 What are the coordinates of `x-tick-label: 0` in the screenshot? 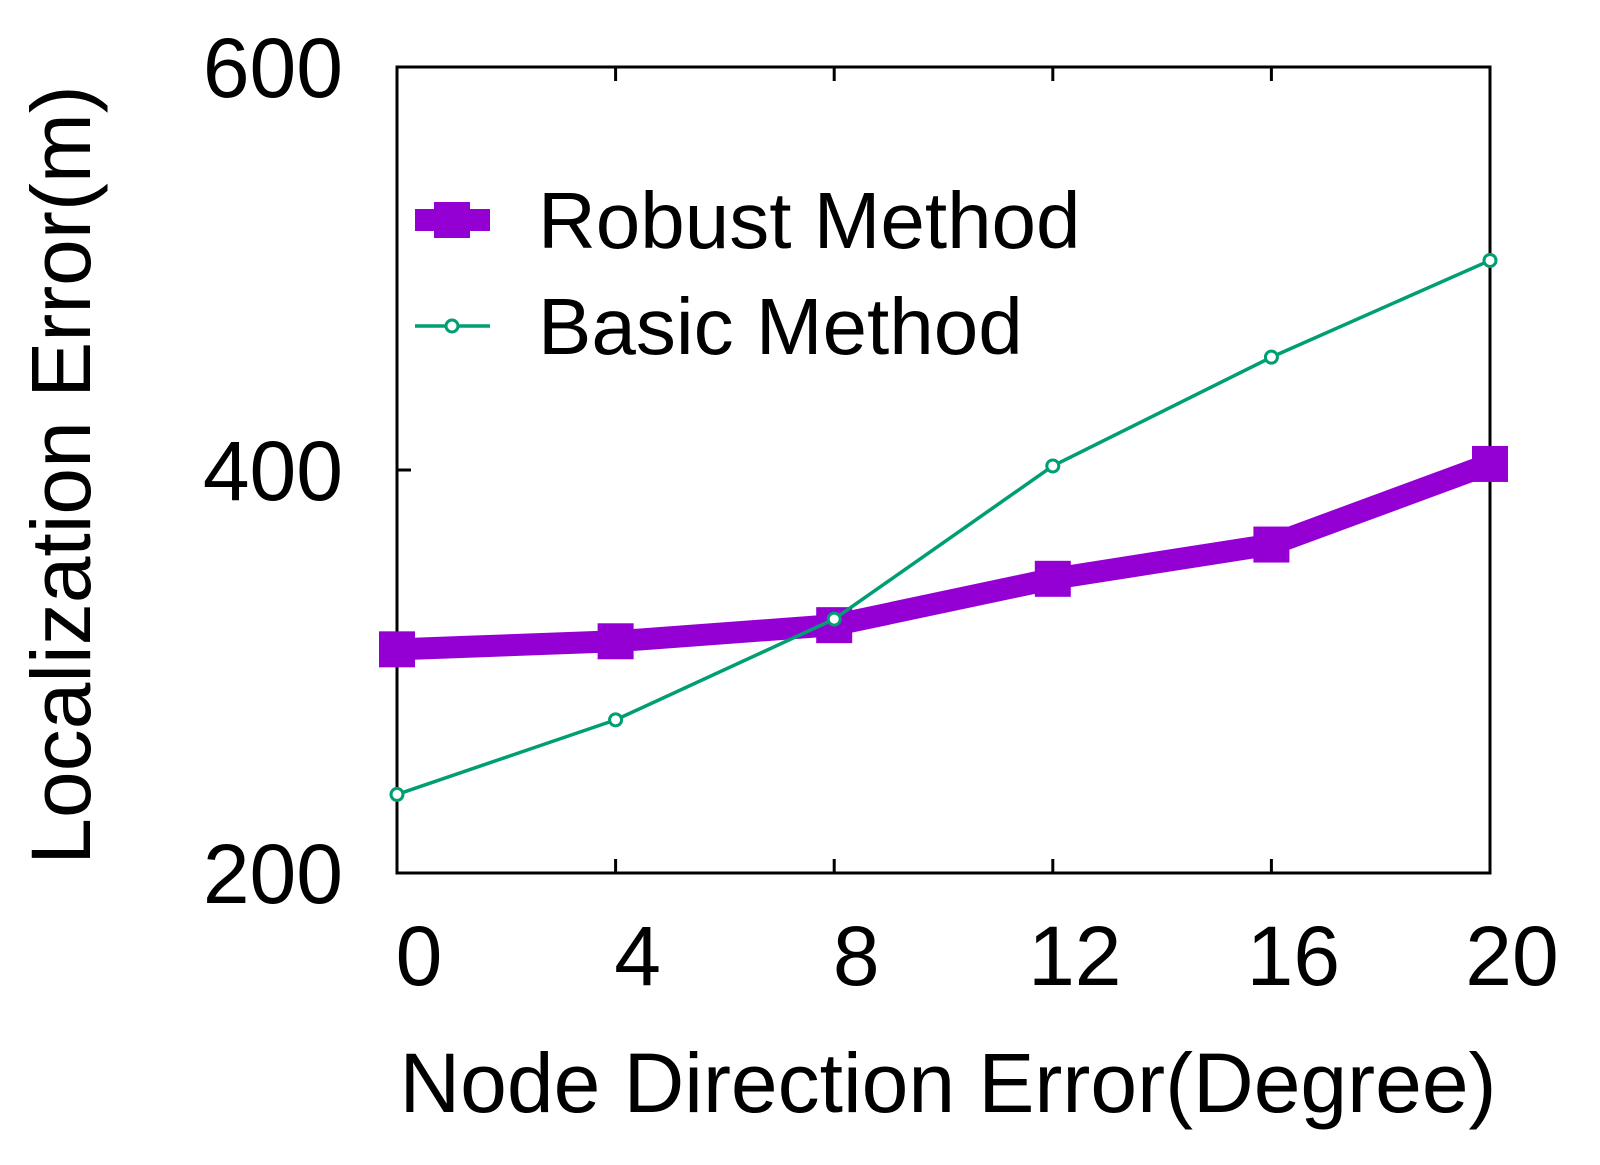 It's located at (419, 956).